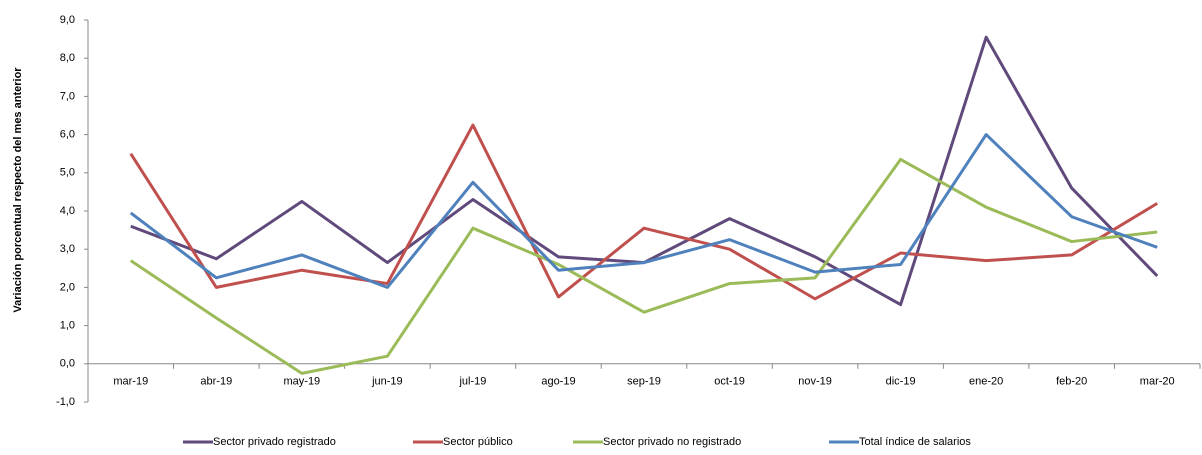 The width and height of the screenshot is (1202, 455). I want to click on y-tick-label: 3,0, so click(67, 249).